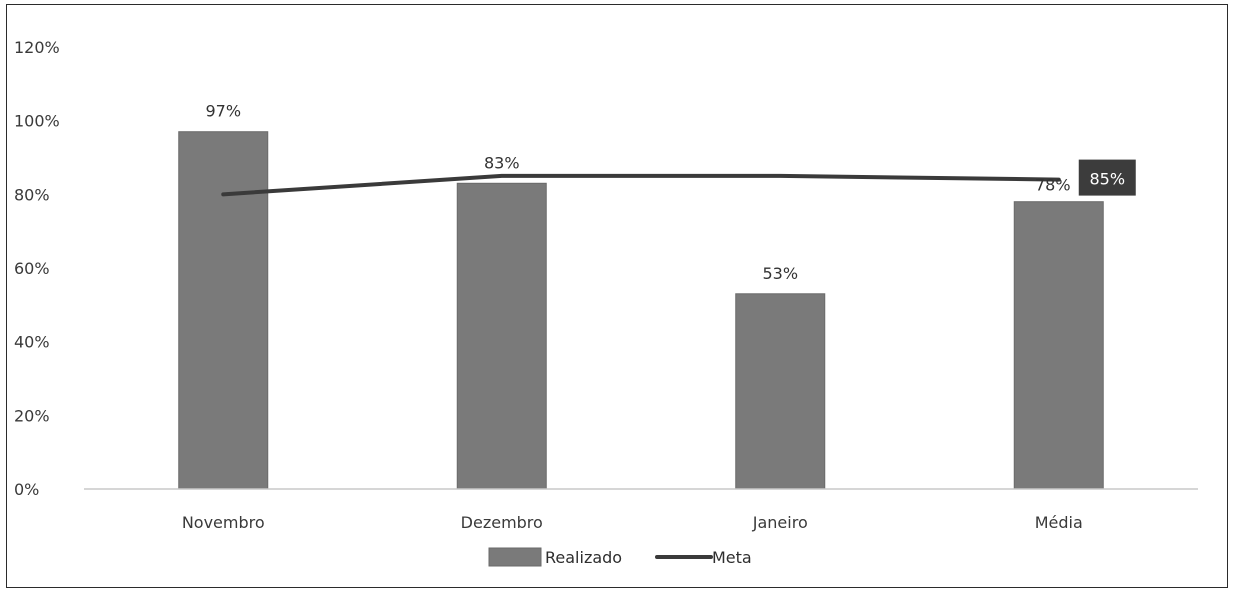  What do you see at coordinates (223, 310) in the screenshot?
I see `bar-realizado-novembro` at bounding box center [223, 310].